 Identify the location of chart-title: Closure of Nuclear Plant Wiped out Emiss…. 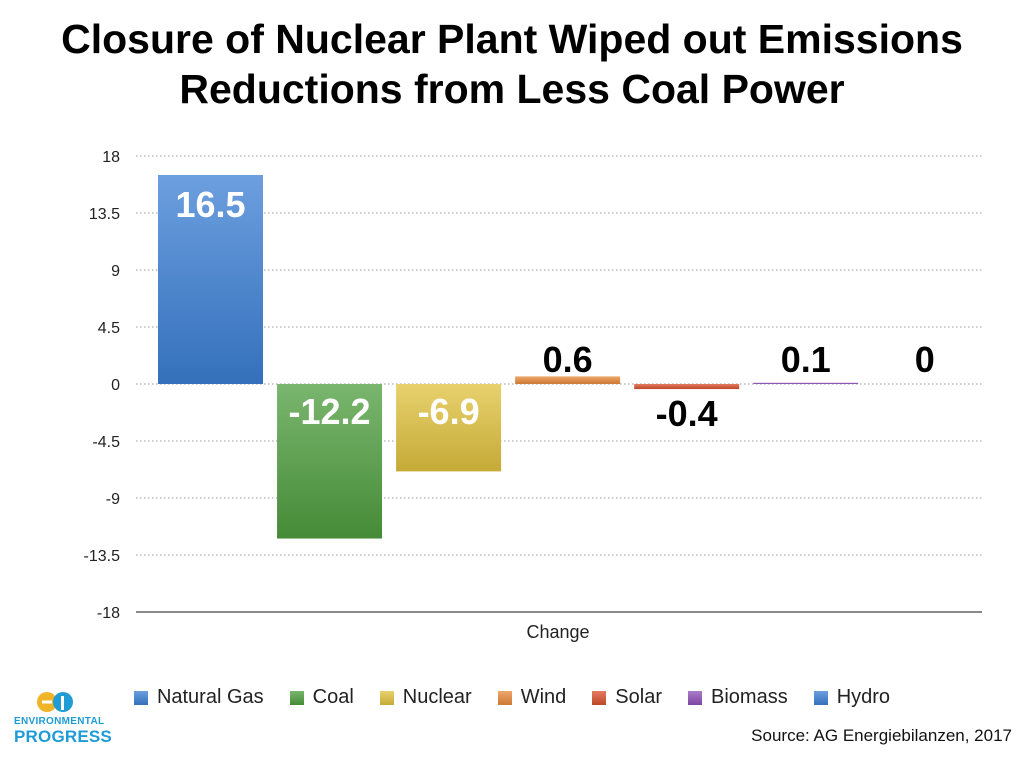
(512, 64).